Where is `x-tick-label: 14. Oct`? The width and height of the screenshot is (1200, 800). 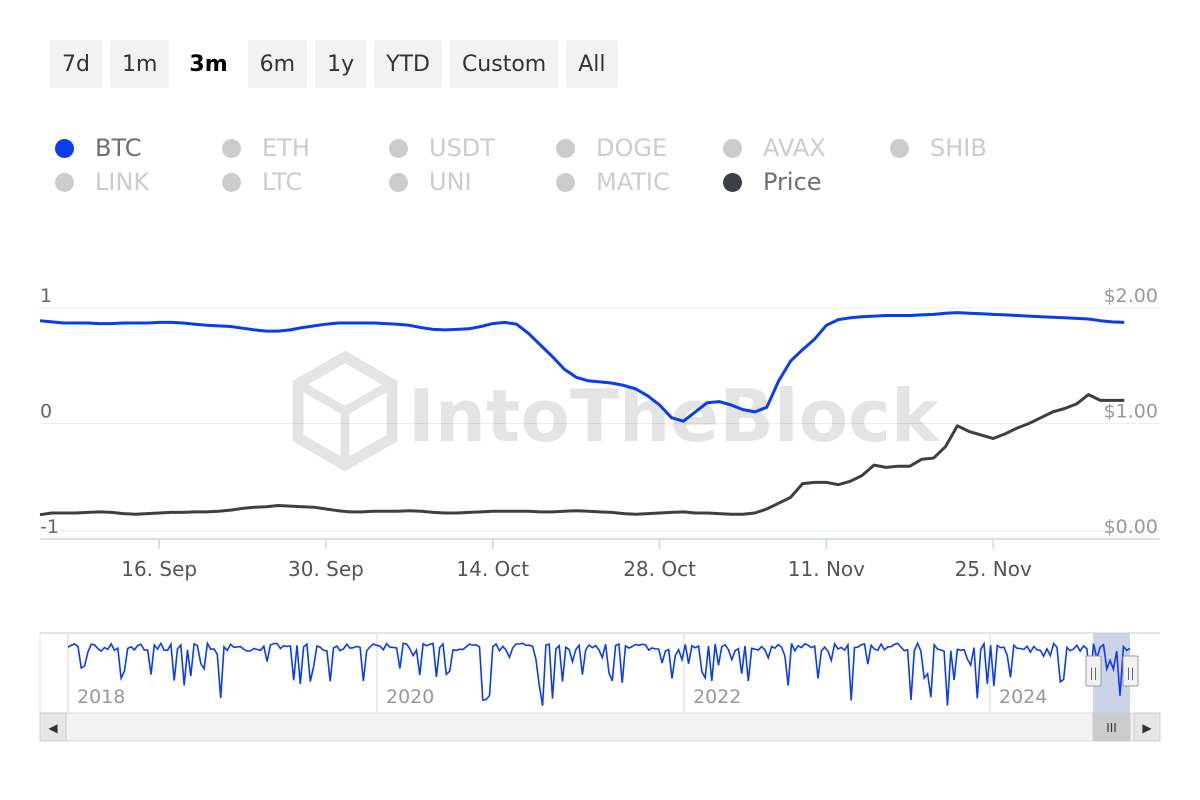
x-tick-label: 14. Oct is located at coordinates (492, 569).